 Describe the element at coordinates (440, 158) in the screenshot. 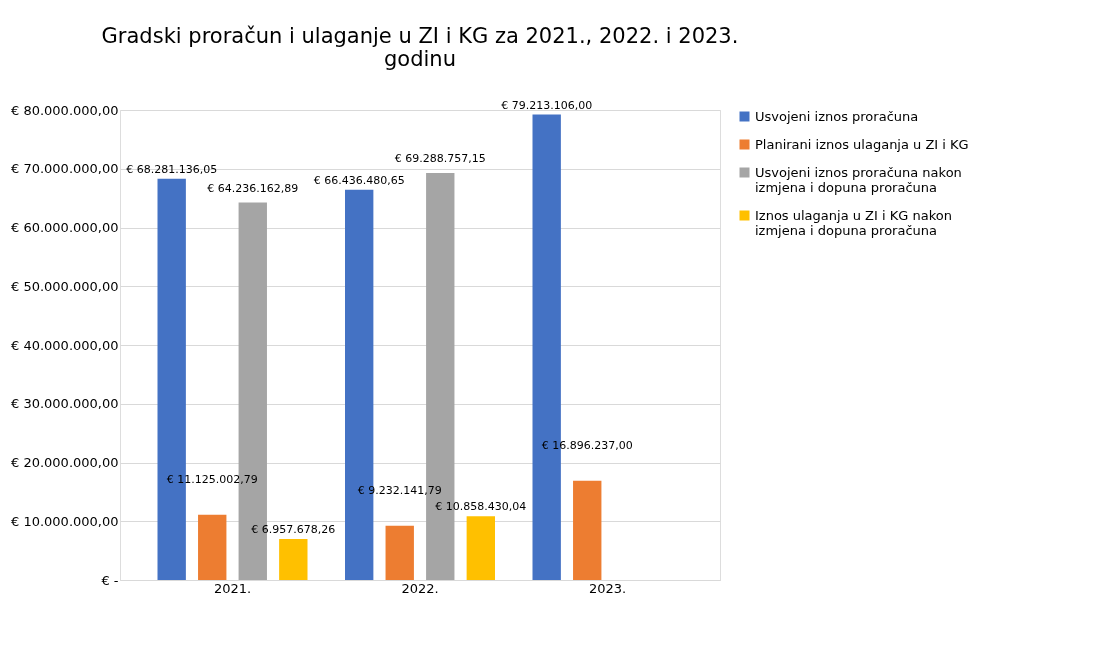

I see `data-label: € 69.288.757,15` at that location.